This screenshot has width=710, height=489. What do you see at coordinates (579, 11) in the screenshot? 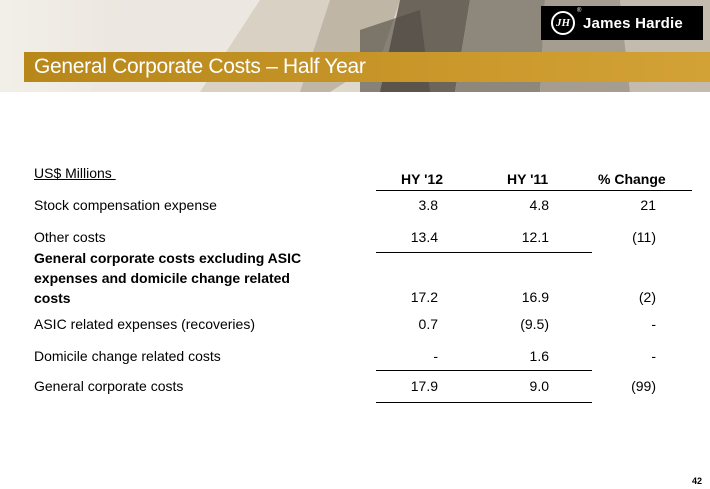
I see `registered-mark: ®` at bounding box center [579, 11].